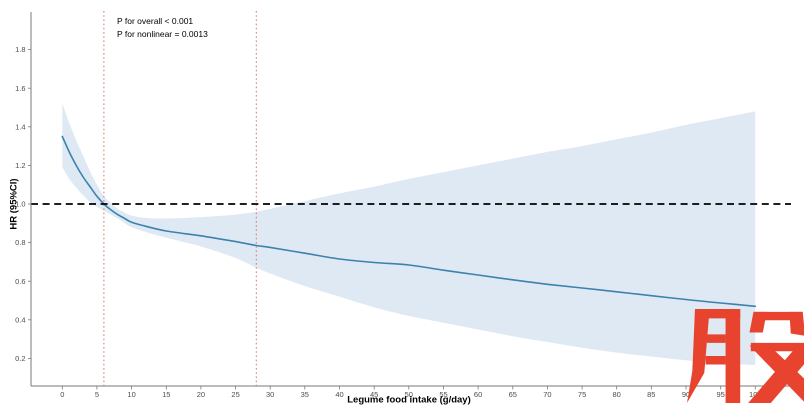  What do you see at coordinates (14, 204) in the screenshot?
I see `y-axis-title: HR (95%CI)` at bounding box center [14, 204].